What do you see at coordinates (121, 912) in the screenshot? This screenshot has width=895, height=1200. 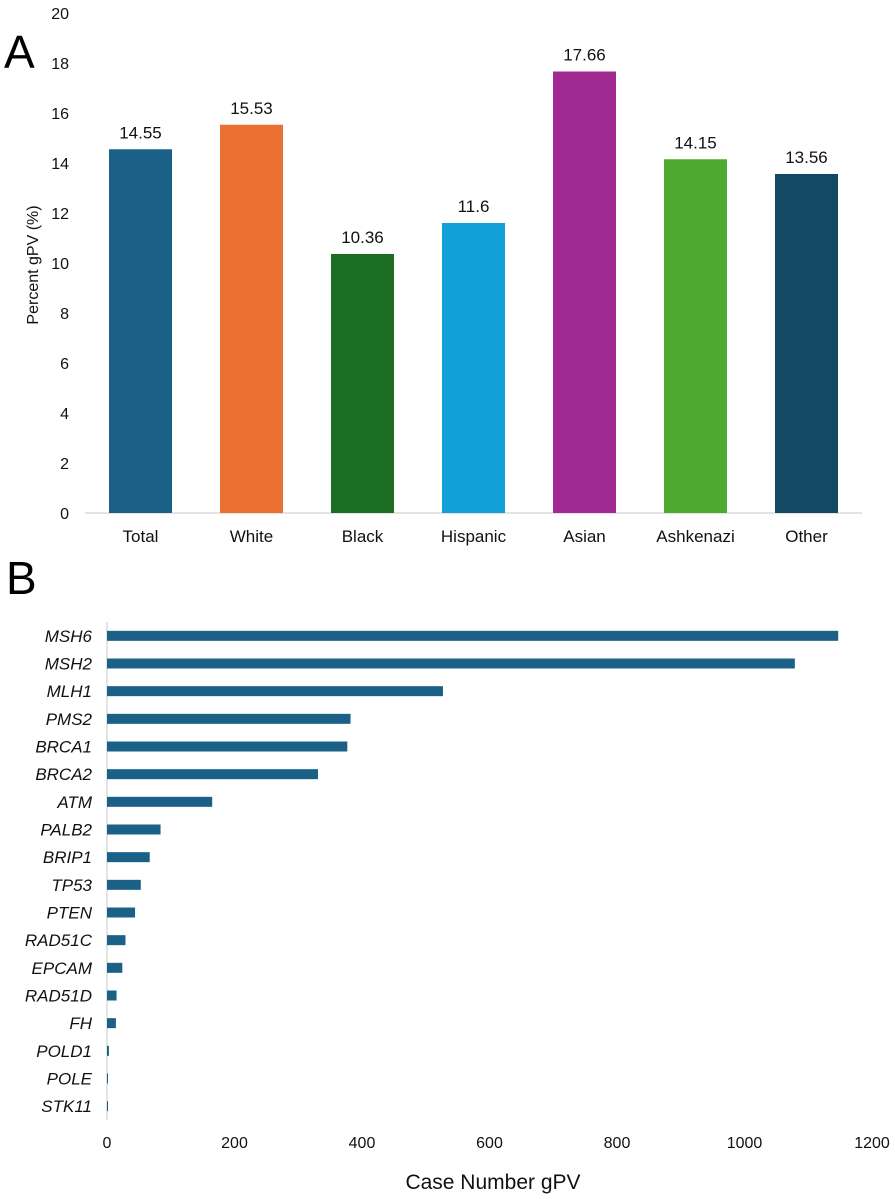 I see `chart-b-bar-pten` at bounding box center [121, 912].